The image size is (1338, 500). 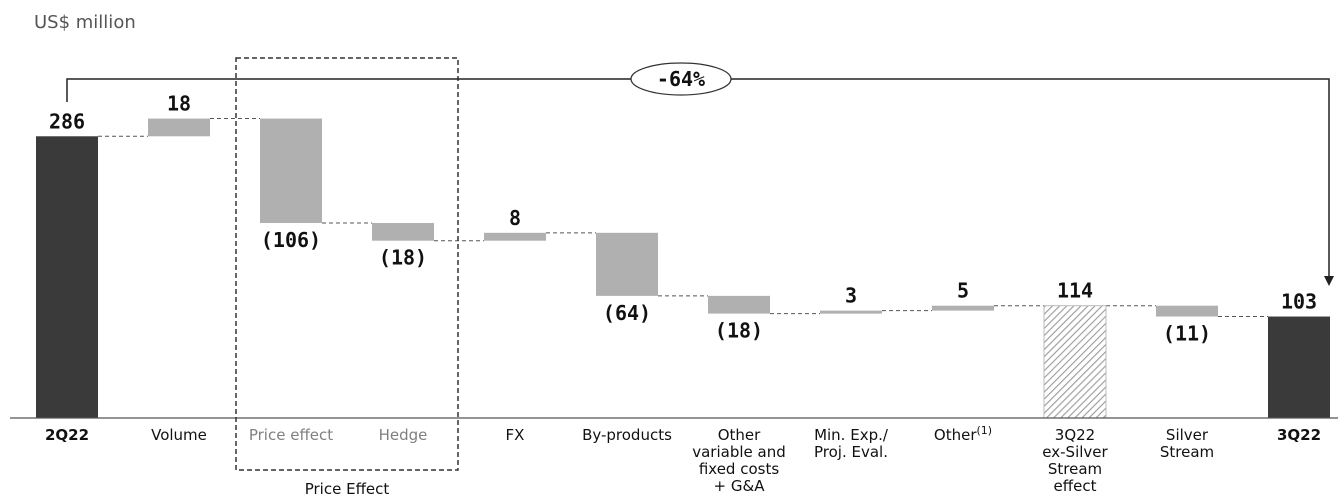 I want to click on bar-fx, so click(x=515, y=236).